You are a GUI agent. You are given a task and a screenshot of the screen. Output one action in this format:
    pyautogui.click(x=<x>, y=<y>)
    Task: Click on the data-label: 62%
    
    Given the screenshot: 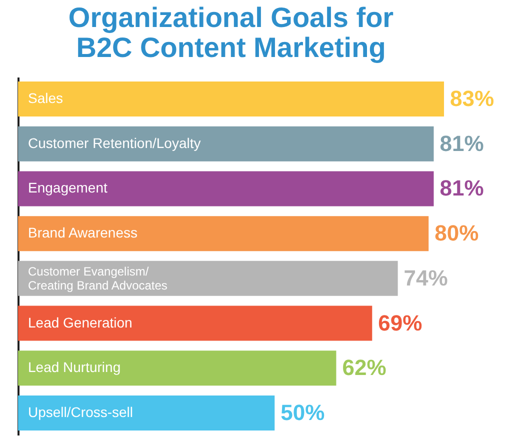 What is the action you would take?
    pyautogui.click(x=364, y=367)
    